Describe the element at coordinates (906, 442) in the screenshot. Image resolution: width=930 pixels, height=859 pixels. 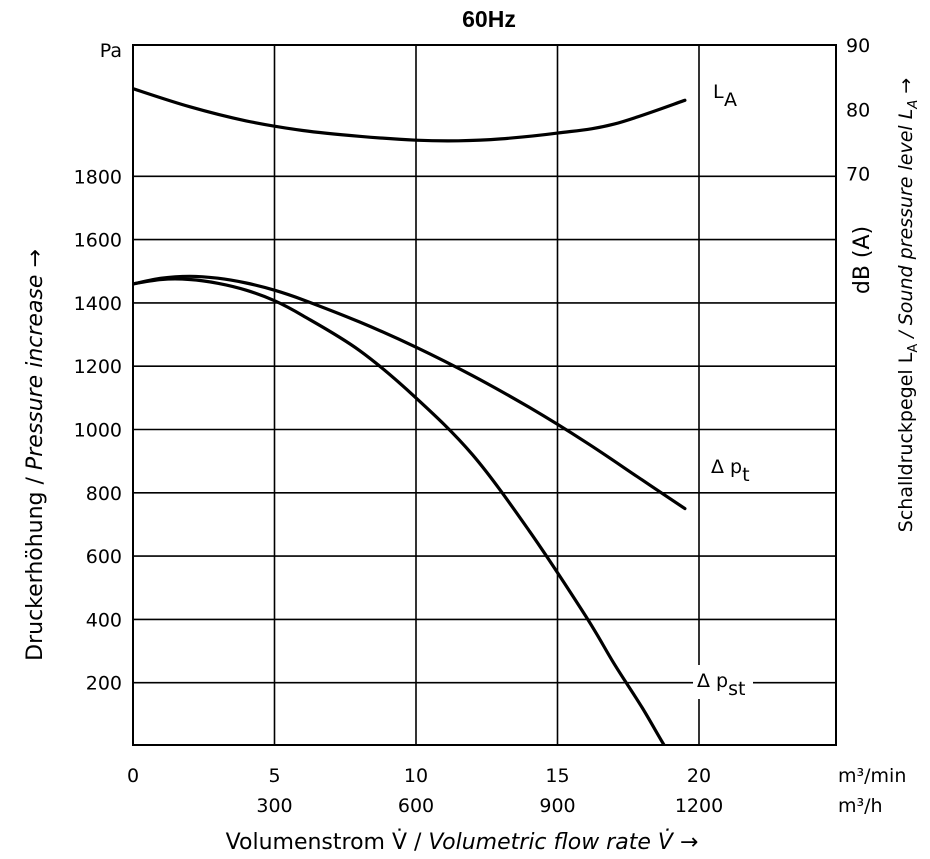
I see `y2-title-de: Schalldruckpegel L` at that location.